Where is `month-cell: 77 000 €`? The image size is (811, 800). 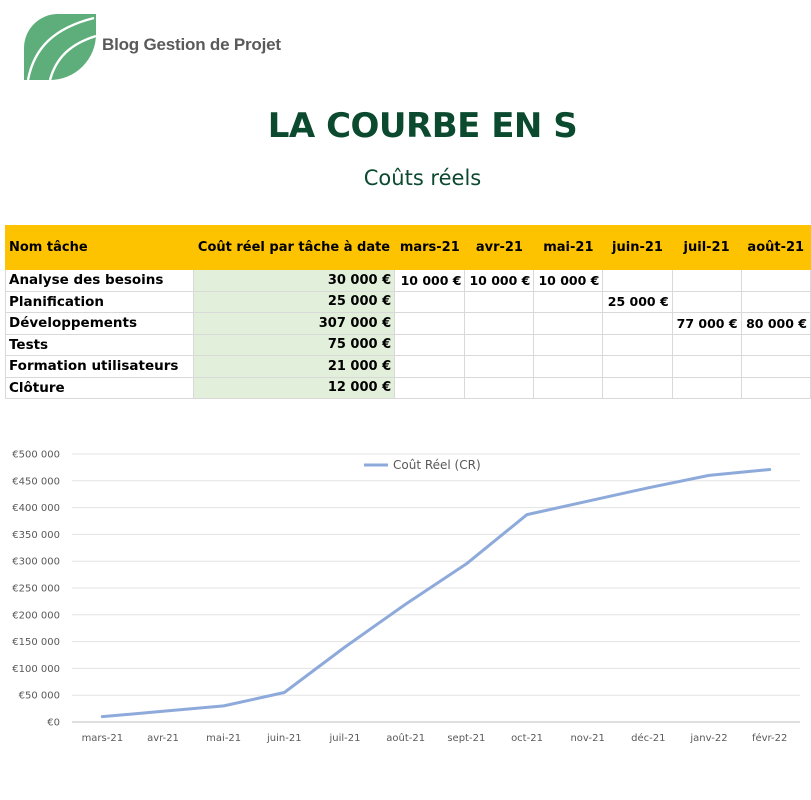
month-cell: 77 000 € is located at coordinates (706, 323).